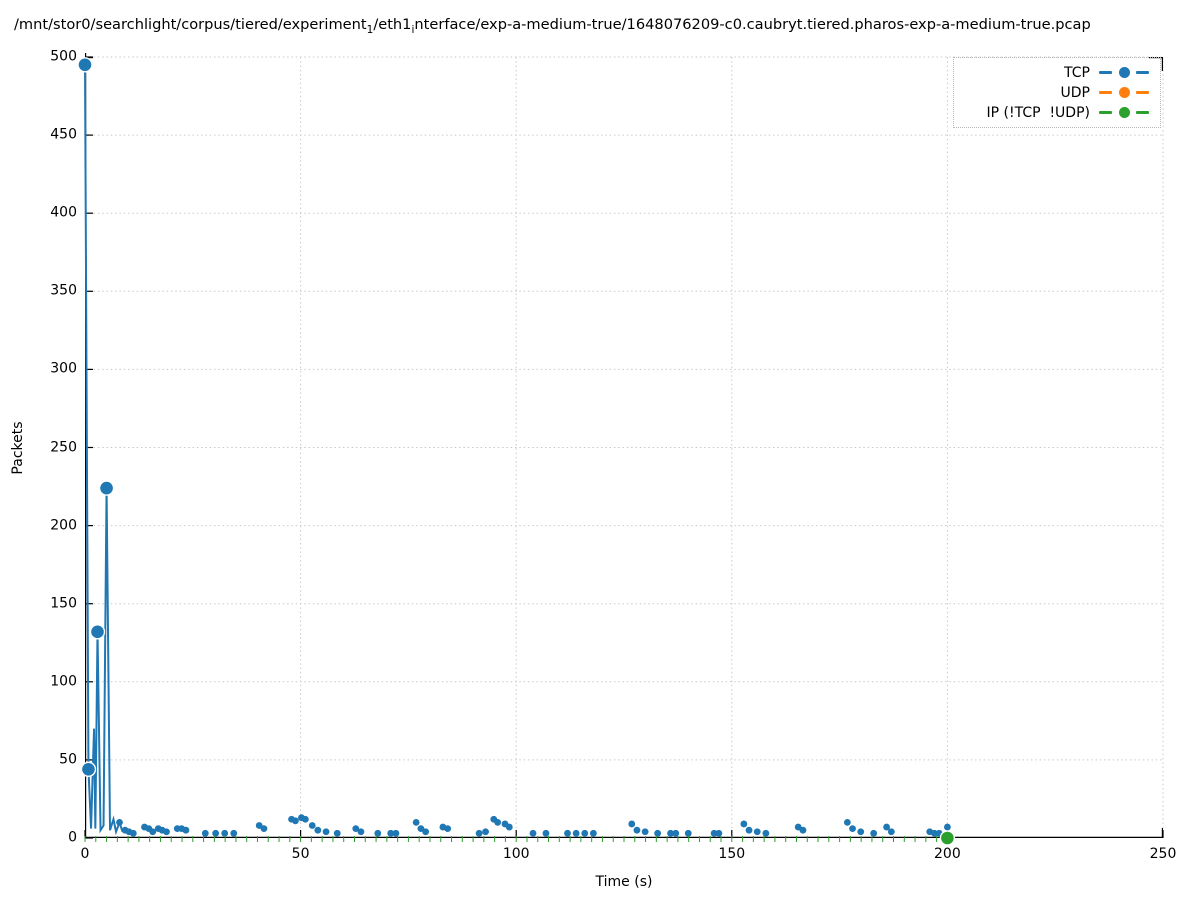 Image resolution: width=1197 pixels, height=900 pixels. What do you see at coordinates (1075, 92) in the screenshot?
I see `legend-label-udp: UDP` at bounding box center [1075, 92].